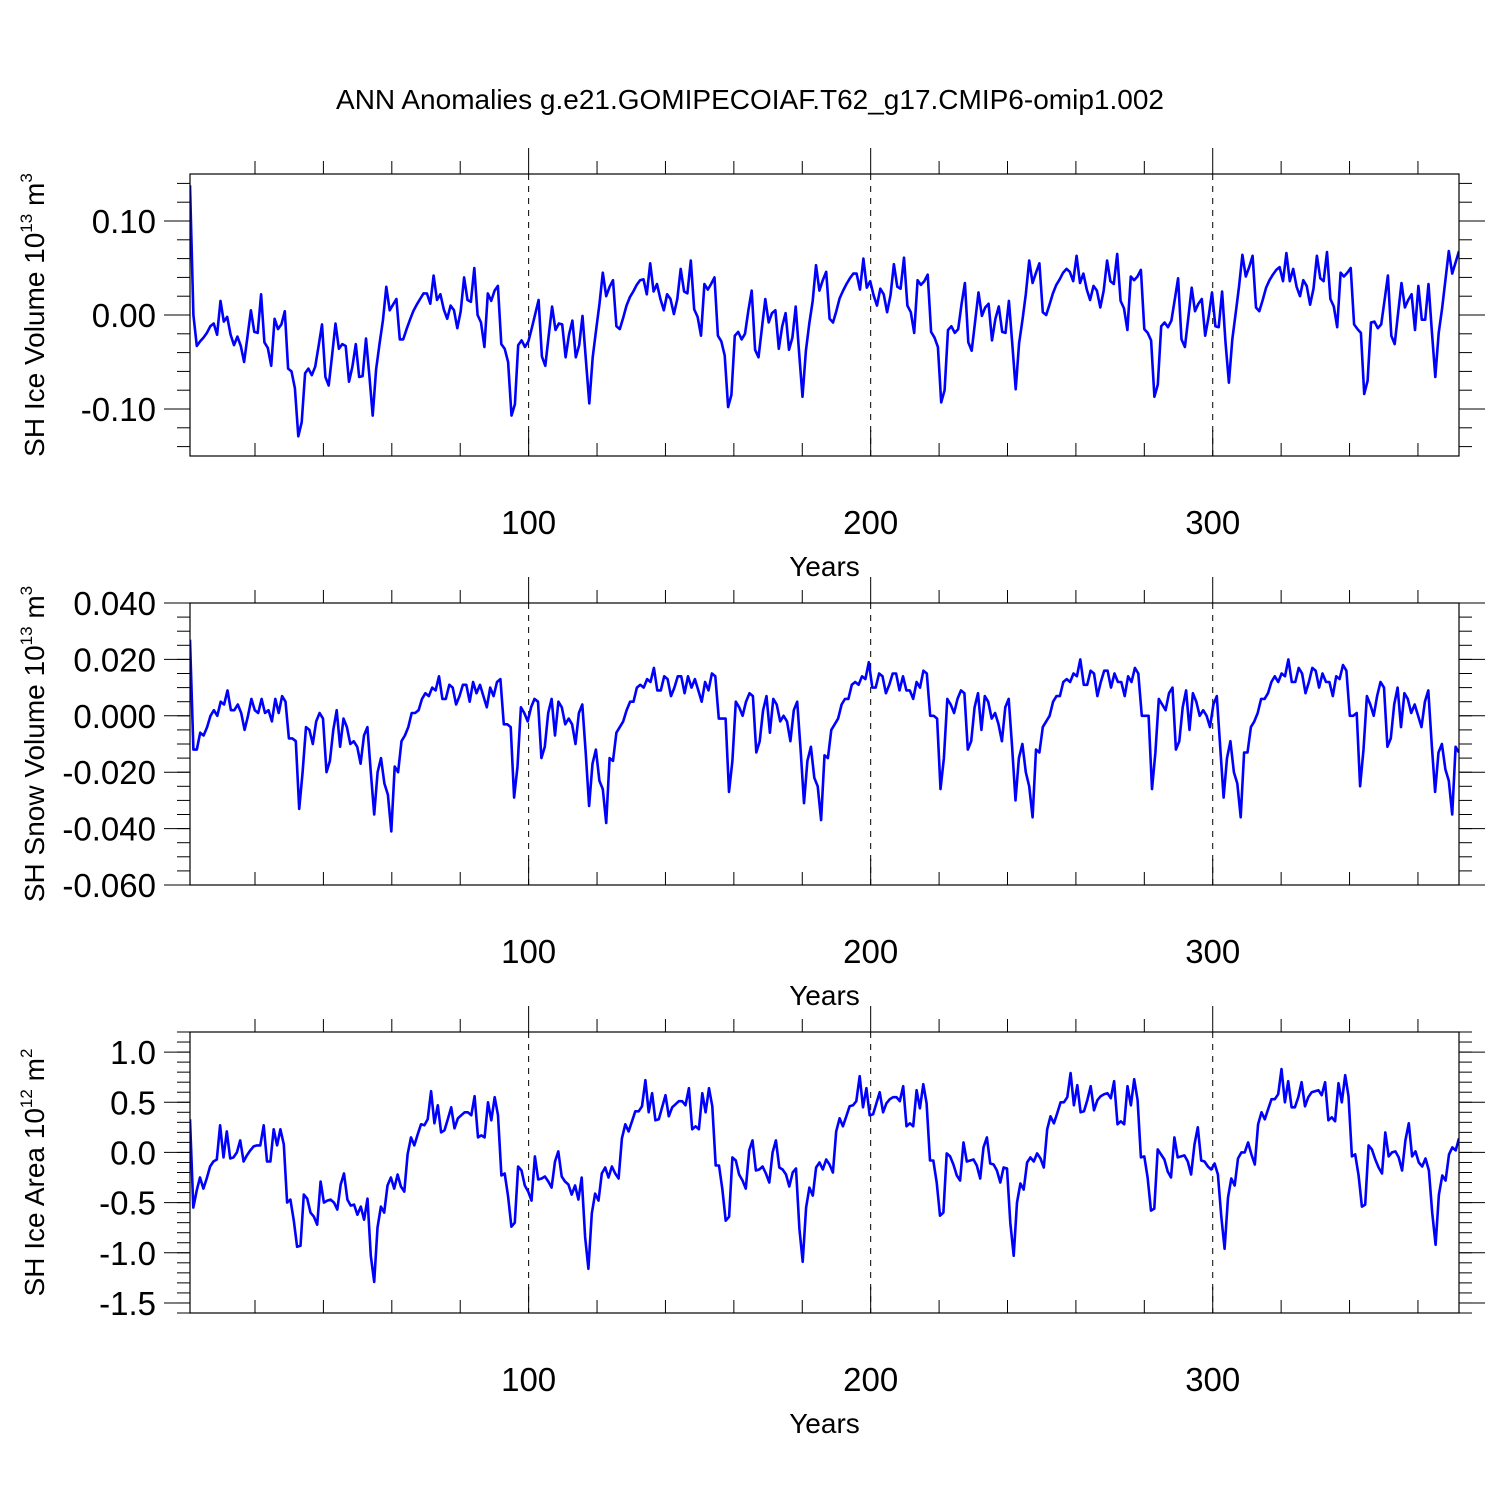  What do you see at coordinates (824, 566) in the screenshot?
I see `ice-volume-x-axis-title: Years` at bounding box center [824, 566].